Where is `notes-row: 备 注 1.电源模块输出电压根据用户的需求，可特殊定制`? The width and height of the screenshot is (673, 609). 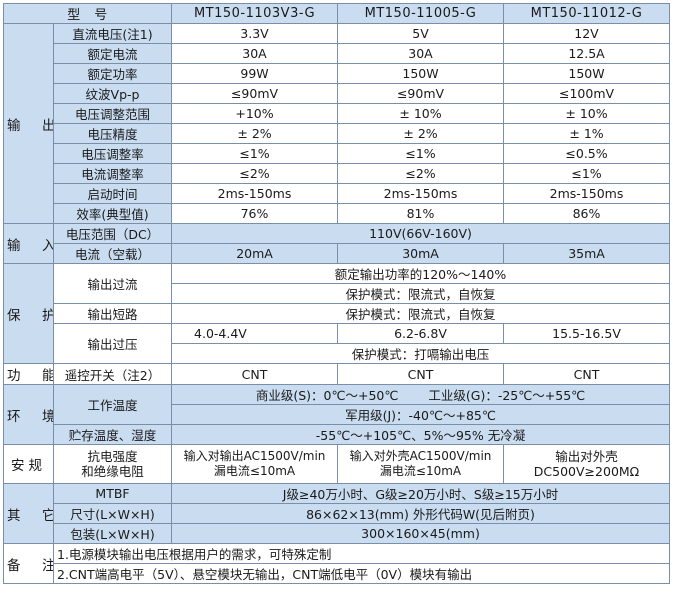
notes-row: 备 注 1.电源模块输出电压根据用户的需求，可特殊定制 is located at coordinates (337, 563).